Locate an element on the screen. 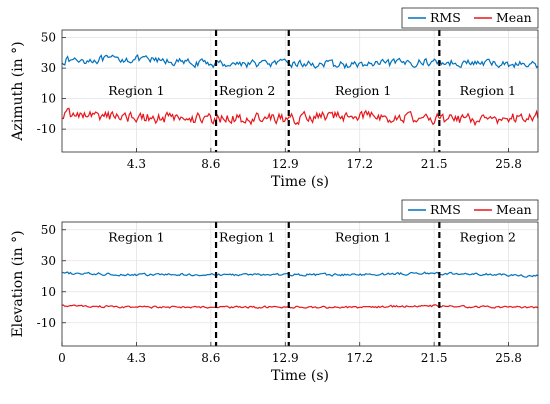 The width and height of the screenshot is (550, 404). y-axis-label: Elevation (in °) is located at coordinates (18, 283).